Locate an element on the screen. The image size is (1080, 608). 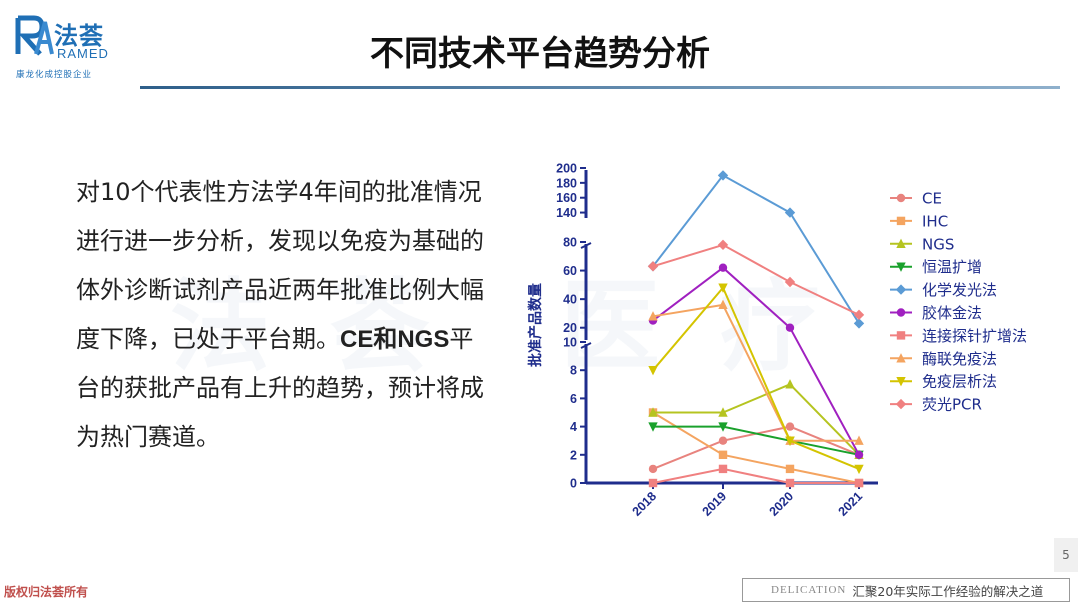
watermark-char-2: 荟 is located at coordinates (380, 326).